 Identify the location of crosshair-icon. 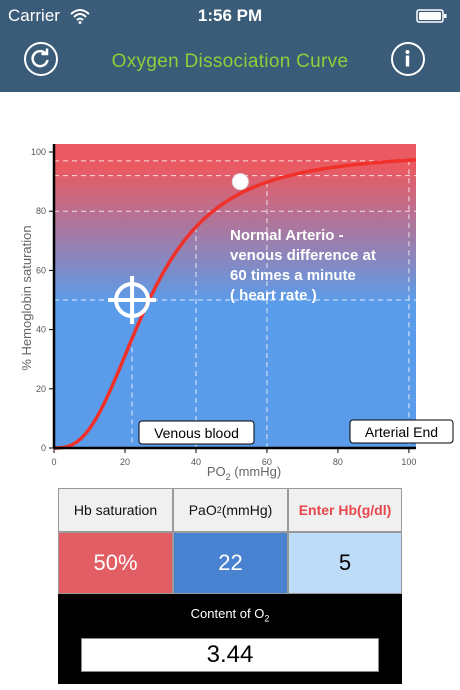
(132, 300).